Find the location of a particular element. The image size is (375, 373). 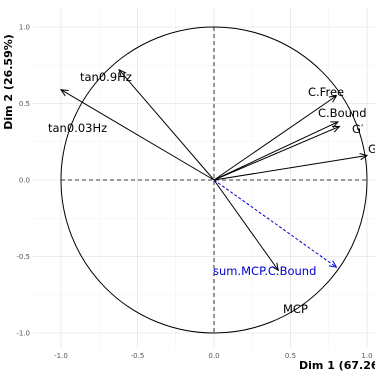

y-tick-label: 0.5 is located at coordinates (24, 104).